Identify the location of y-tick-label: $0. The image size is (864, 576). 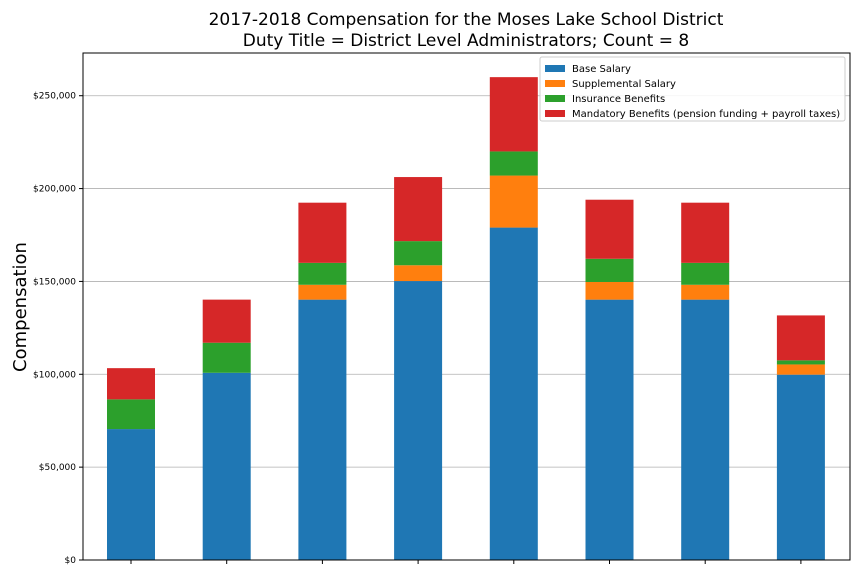
(71, 561).